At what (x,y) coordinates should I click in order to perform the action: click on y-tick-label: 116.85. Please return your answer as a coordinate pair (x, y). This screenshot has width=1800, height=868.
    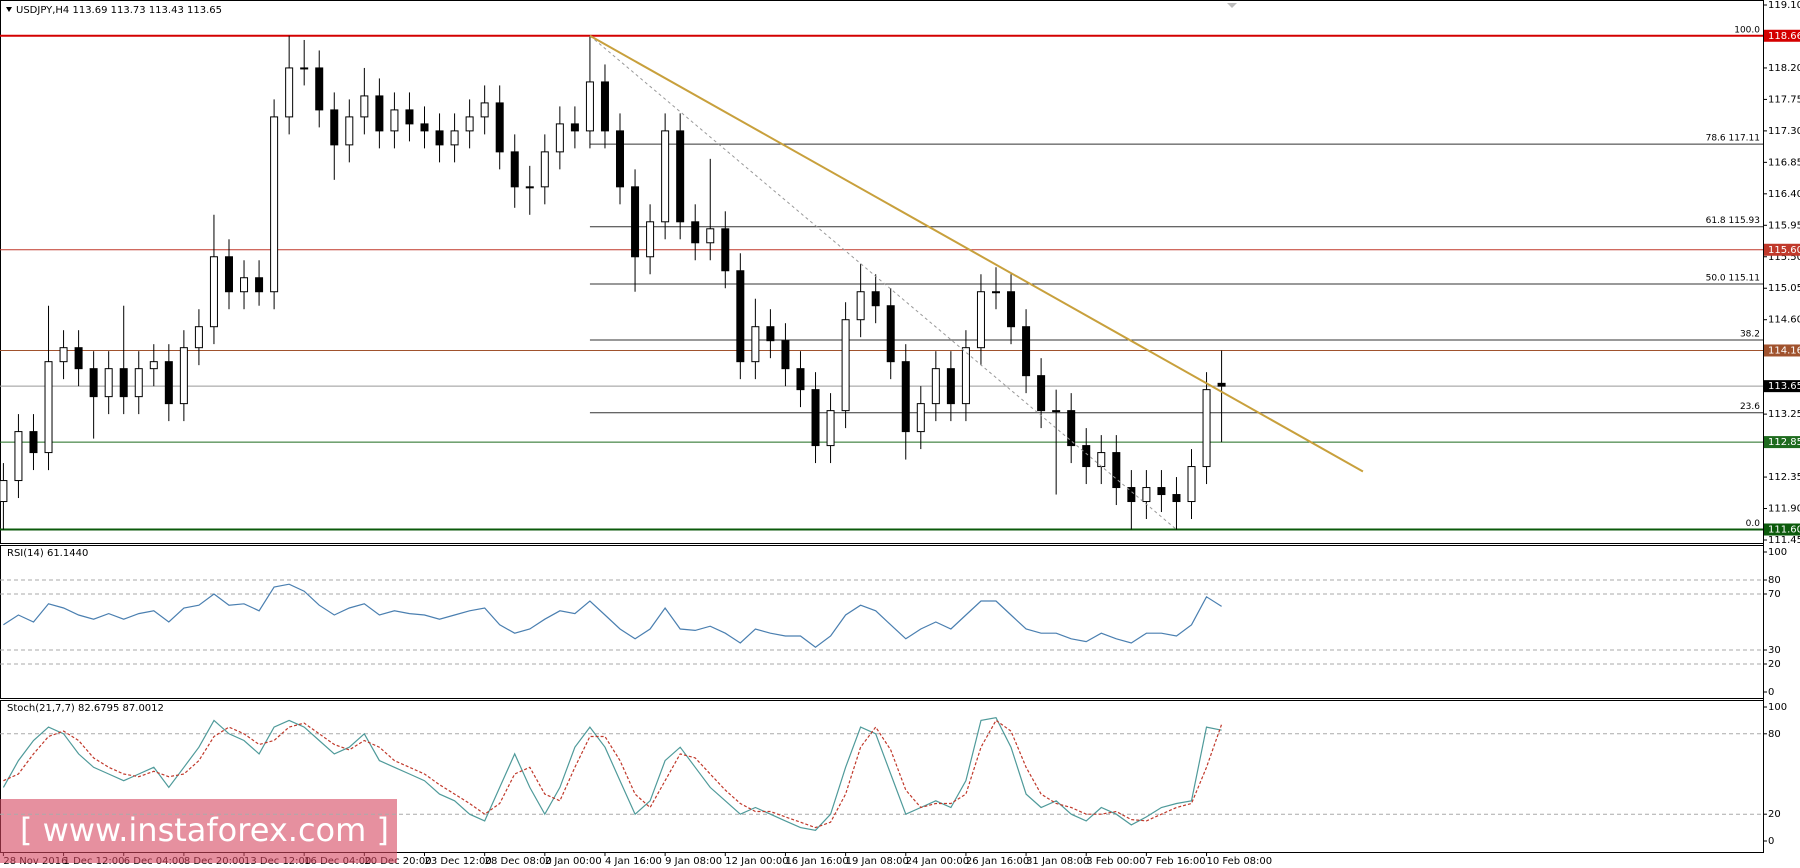
    Looking at the image, I should click on (1784, 162).